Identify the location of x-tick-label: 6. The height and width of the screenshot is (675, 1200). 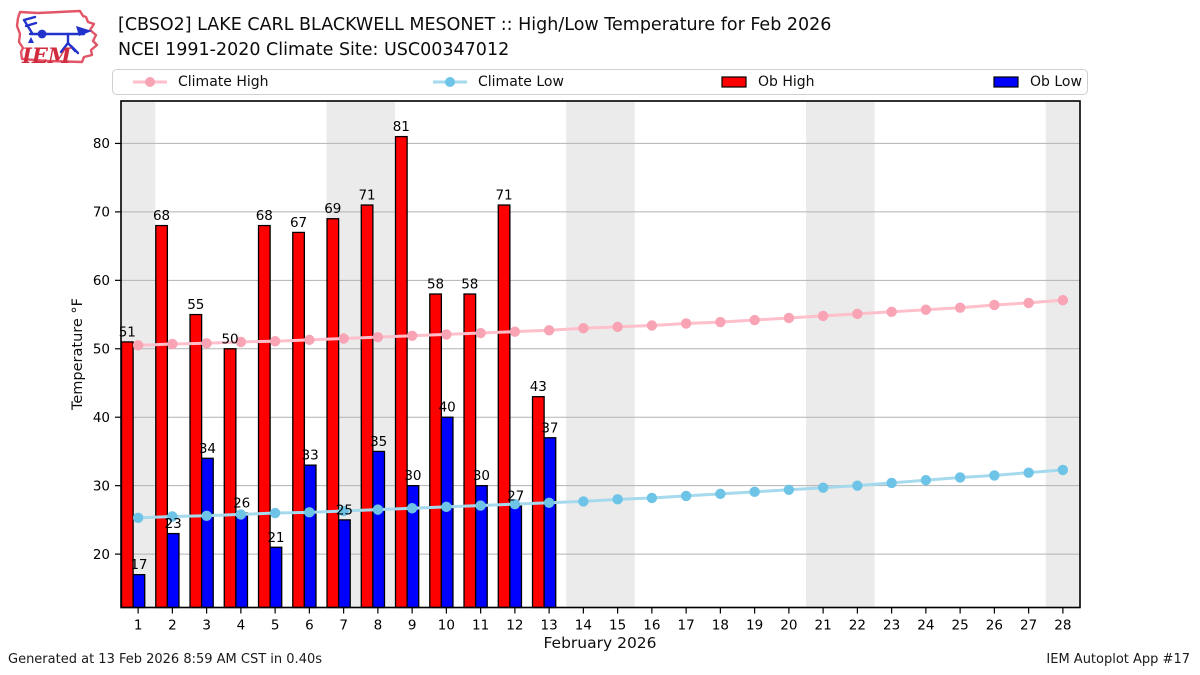
(309, 626).